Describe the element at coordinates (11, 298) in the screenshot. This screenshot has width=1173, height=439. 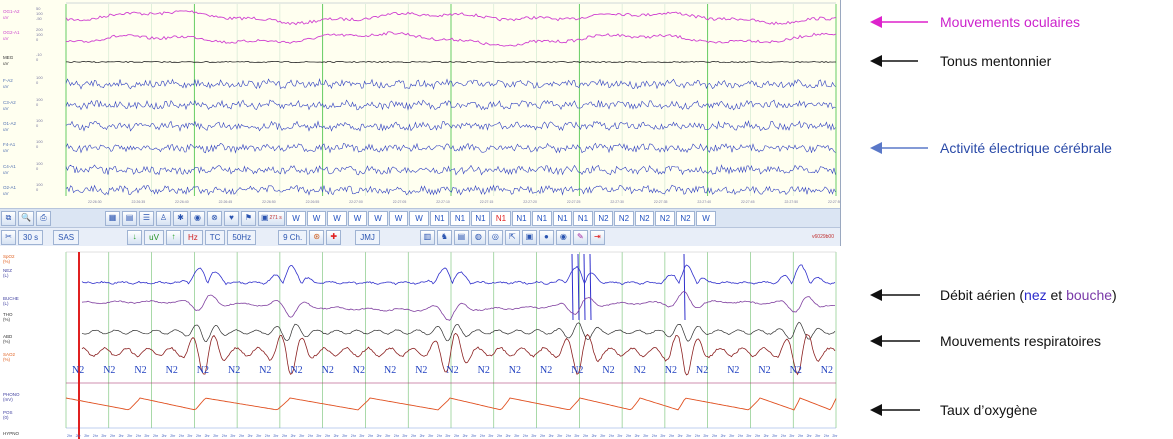
I see `resp-channel-label: BUCHE` at that location.